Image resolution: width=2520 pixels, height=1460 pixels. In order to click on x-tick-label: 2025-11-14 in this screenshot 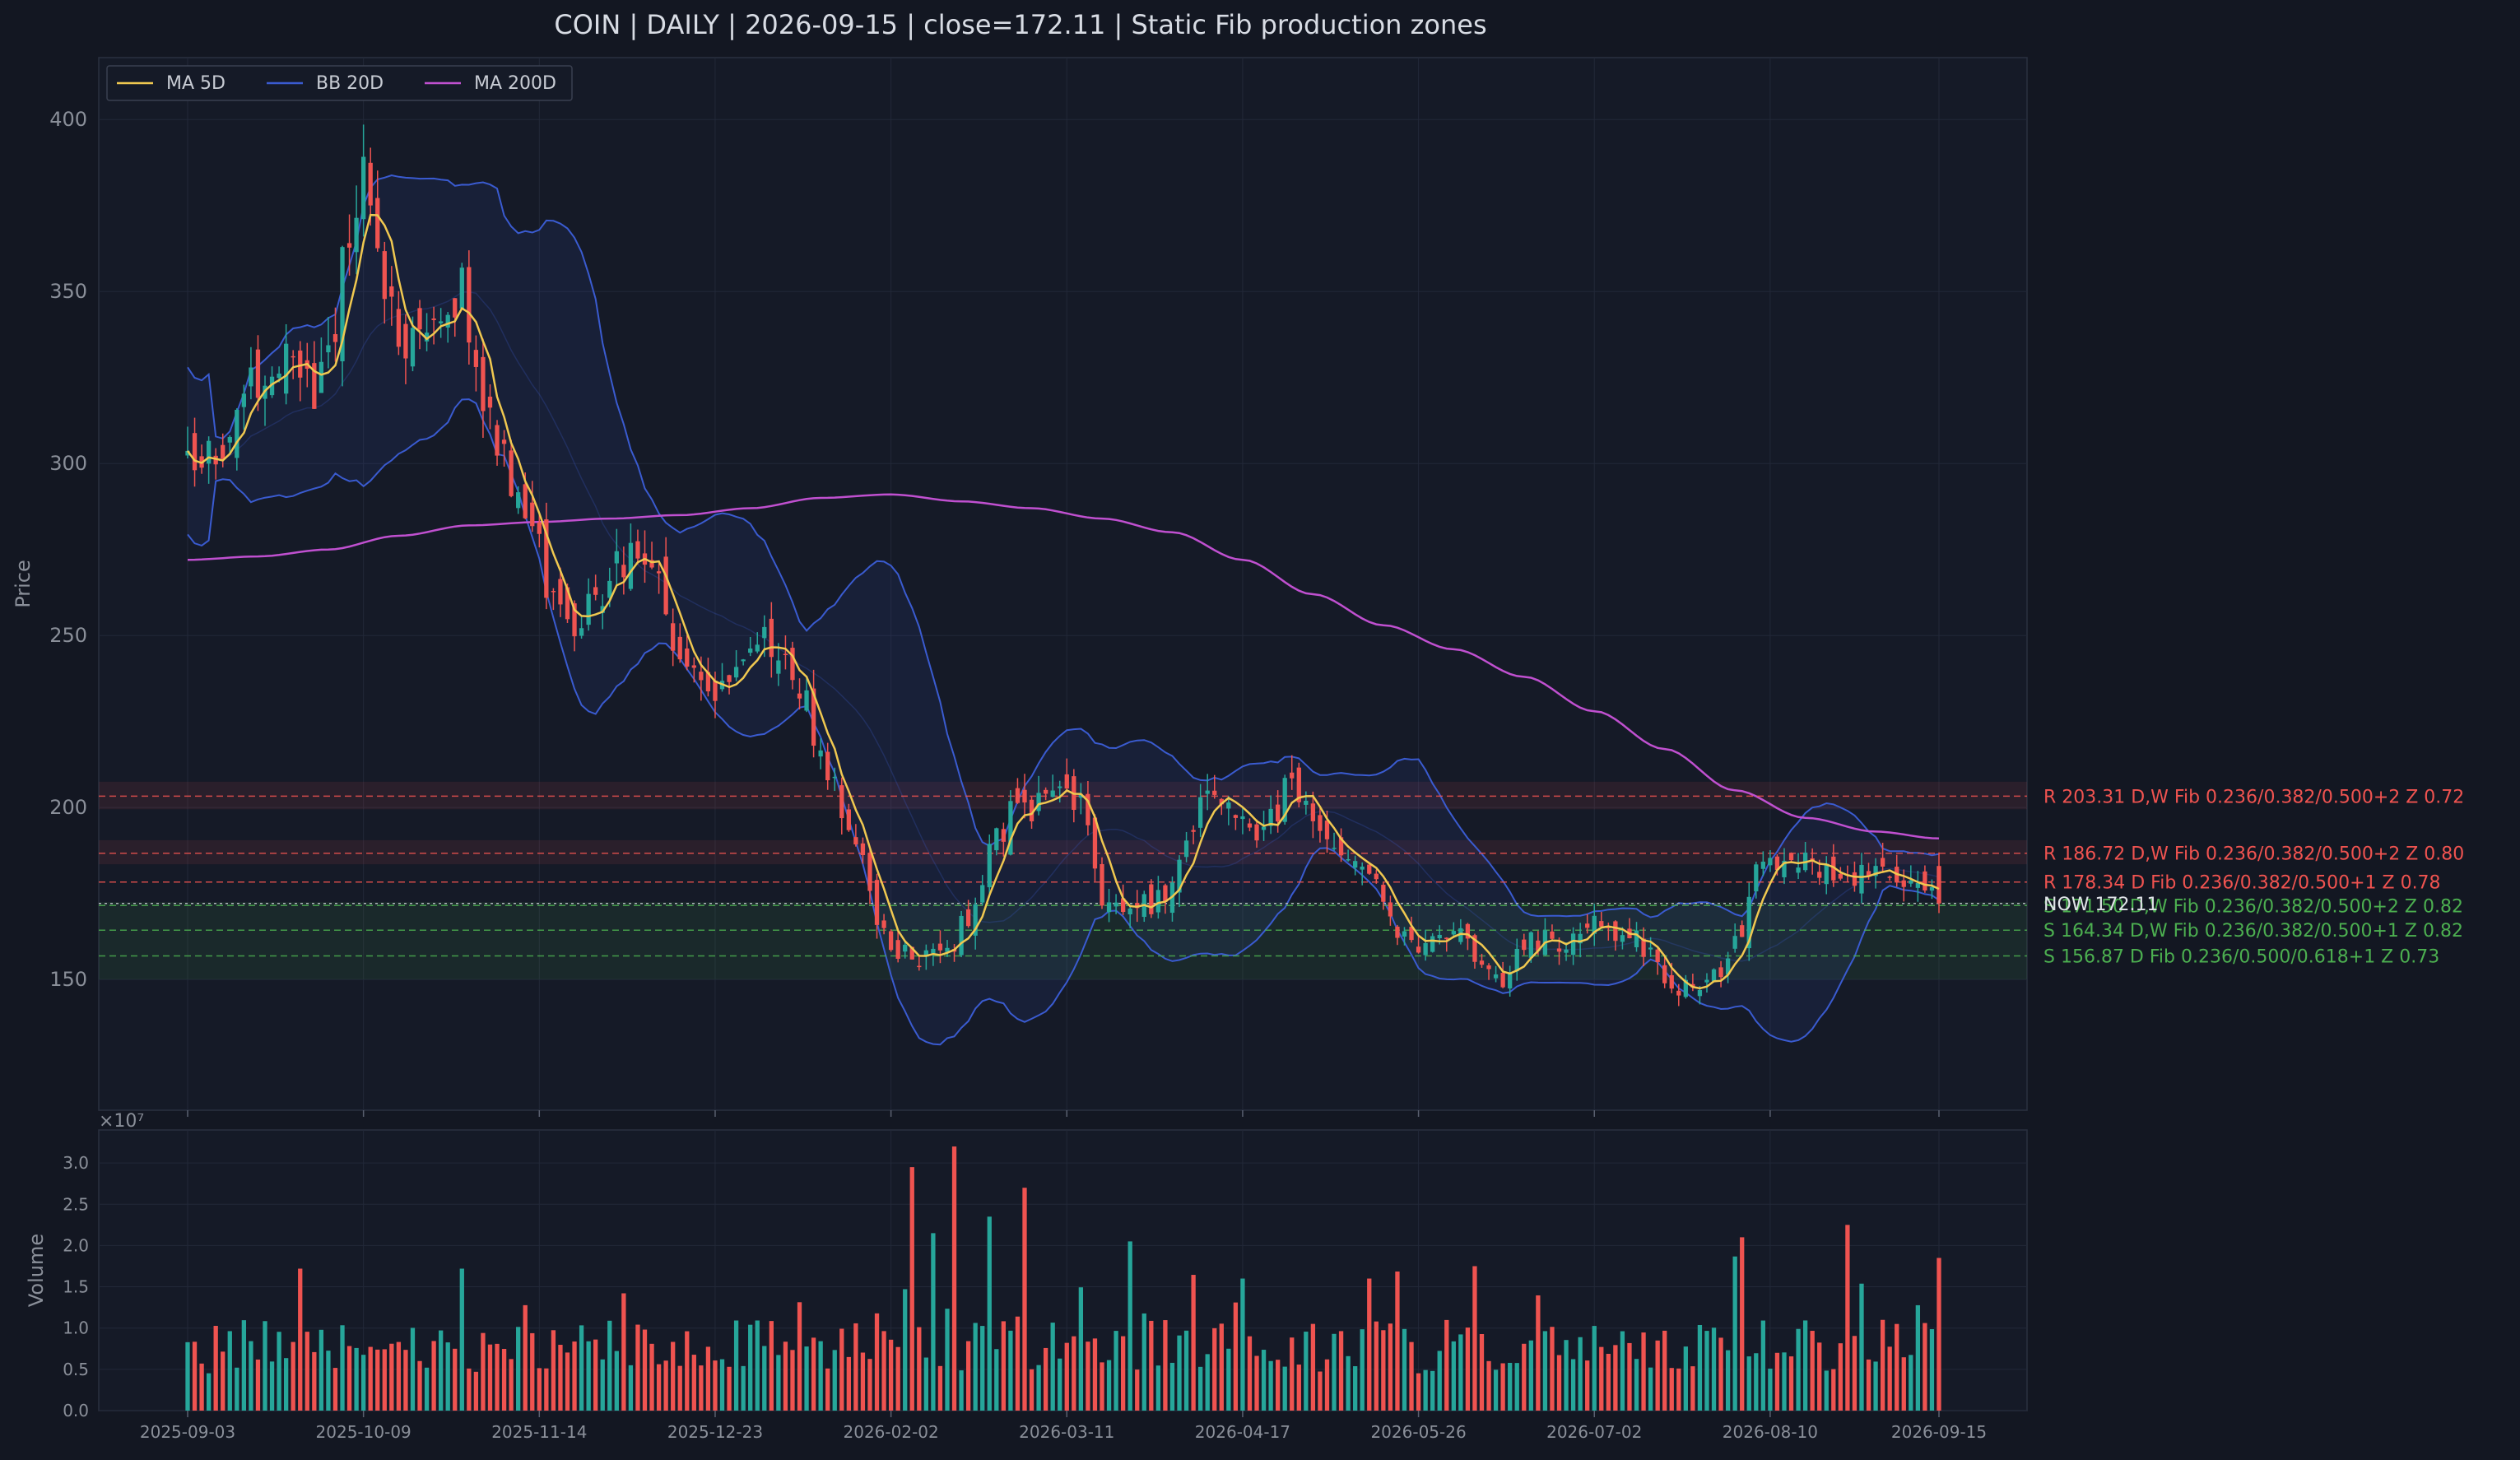, I will do `click(539, 1432)`.